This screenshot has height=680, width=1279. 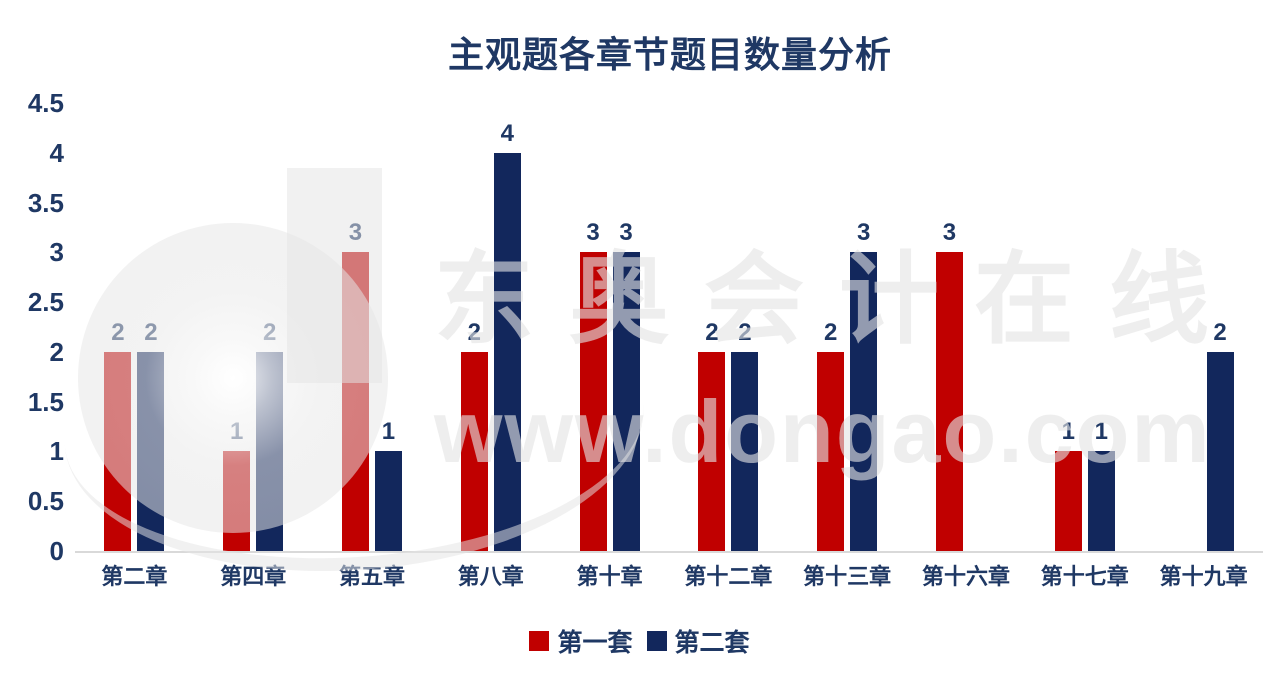 What do you see at coordinates (609, 576) in the screenshot?
I see `x-tick-label: 第十章` at bounding box center [609, 576].